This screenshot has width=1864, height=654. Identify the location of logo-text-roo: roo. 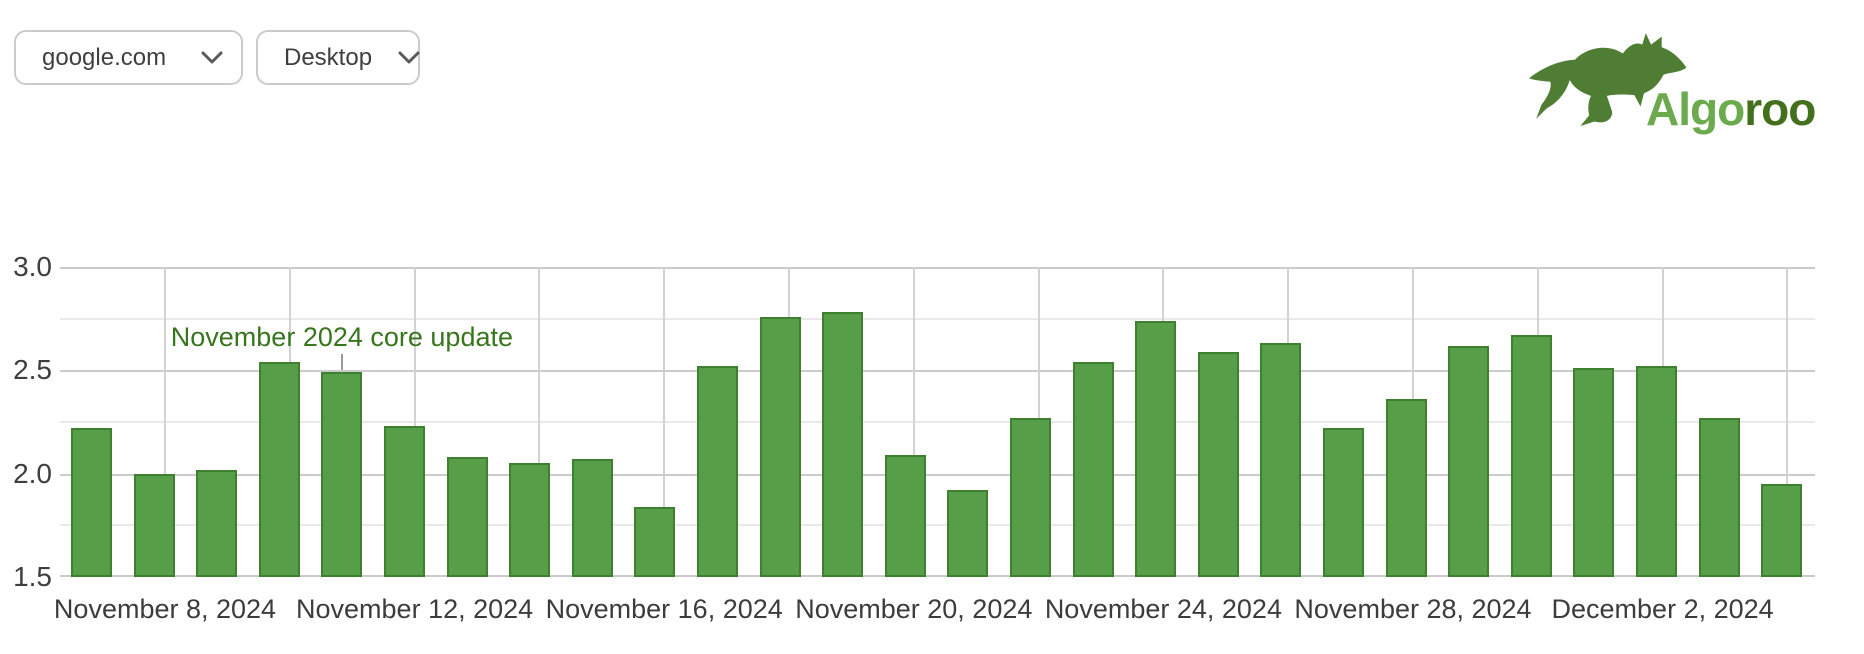
(1780, 109).